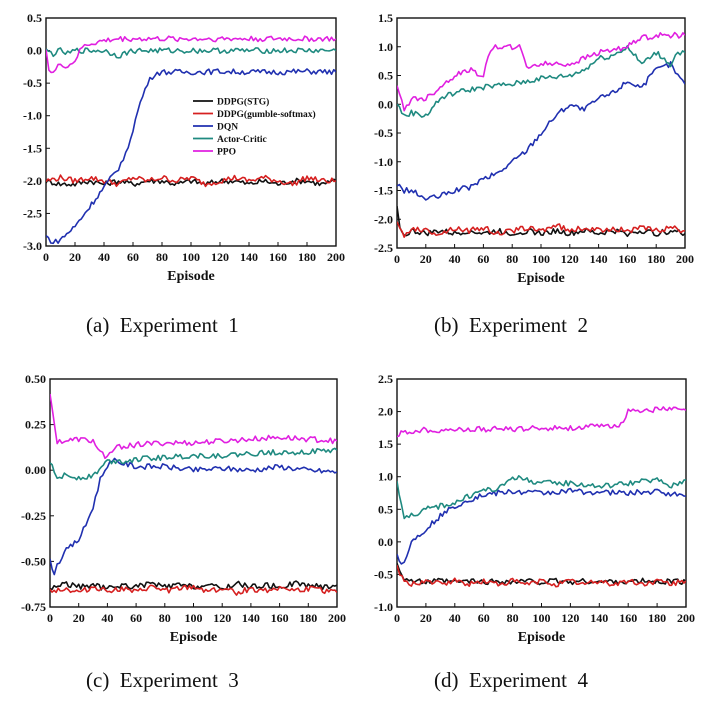  I want to click on y-tick-label: -0.50, so click(33, 561).